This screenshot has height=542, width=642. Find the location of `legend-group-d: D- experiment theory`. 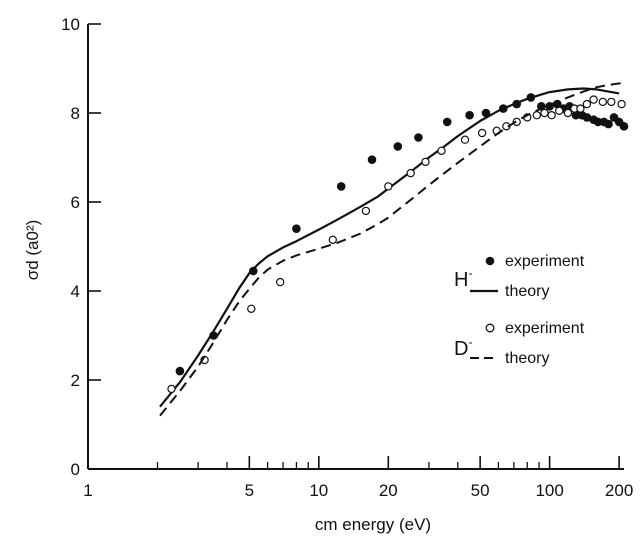

legend-group-d: D- experiment theory is located at coordinates (519, 343).